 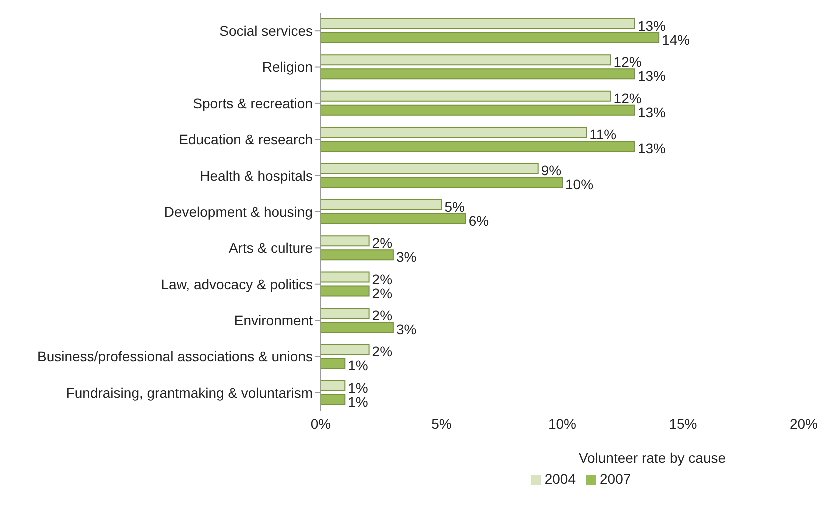 What do you see at coordinates (321, 424) in the screenshot?
I see `x-tick-label: 0%` at bounding box center [321, 424].